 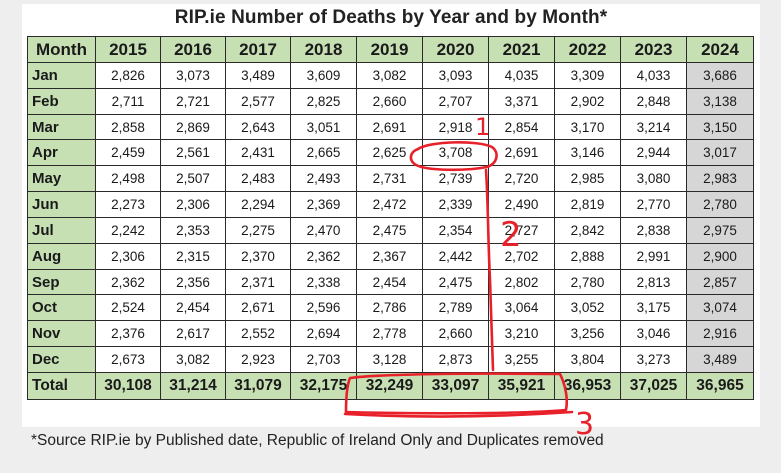 I want to click on value-cell: 3,489, so click(x=258, y=75).